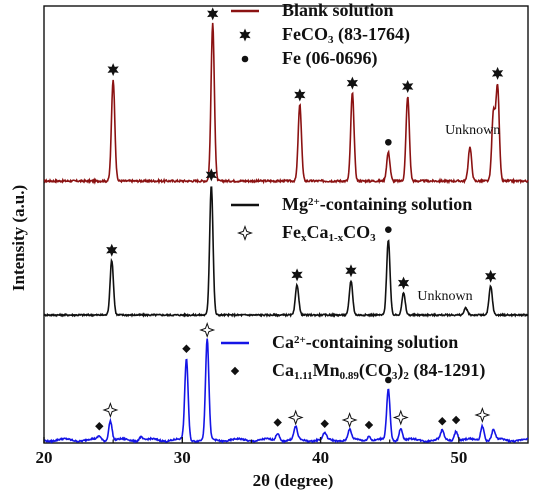 Image resolution: width=550 pixels, height=496 pixels. What do you see at coordinates (458, 457) in the screenshot?
I see `x-tick-label: 50` at bounding box center [458, 457].